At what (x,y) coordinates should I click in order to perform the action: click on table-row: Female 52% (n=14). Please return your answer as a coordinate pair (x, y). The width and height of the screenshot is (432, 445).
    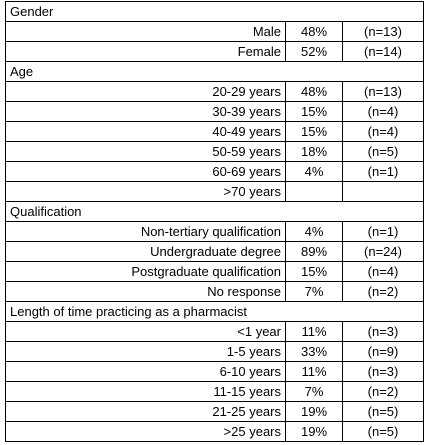
    Looking at the image, I should click on (215, 51).